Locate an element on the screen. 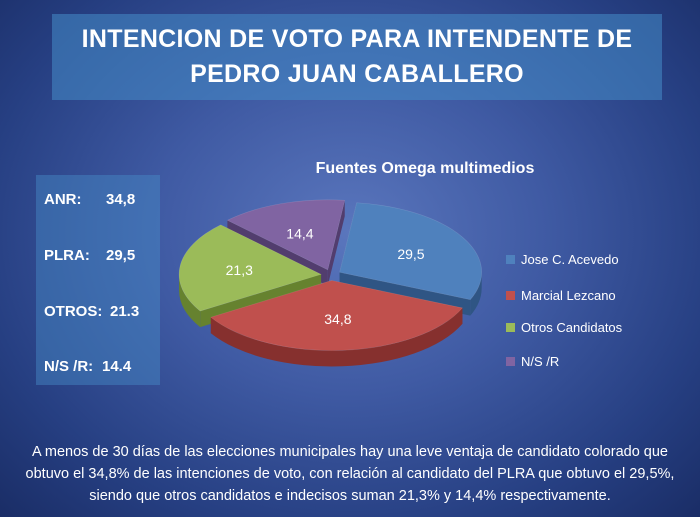  legend-label: N/S /R is located at coordinates (540, 361).